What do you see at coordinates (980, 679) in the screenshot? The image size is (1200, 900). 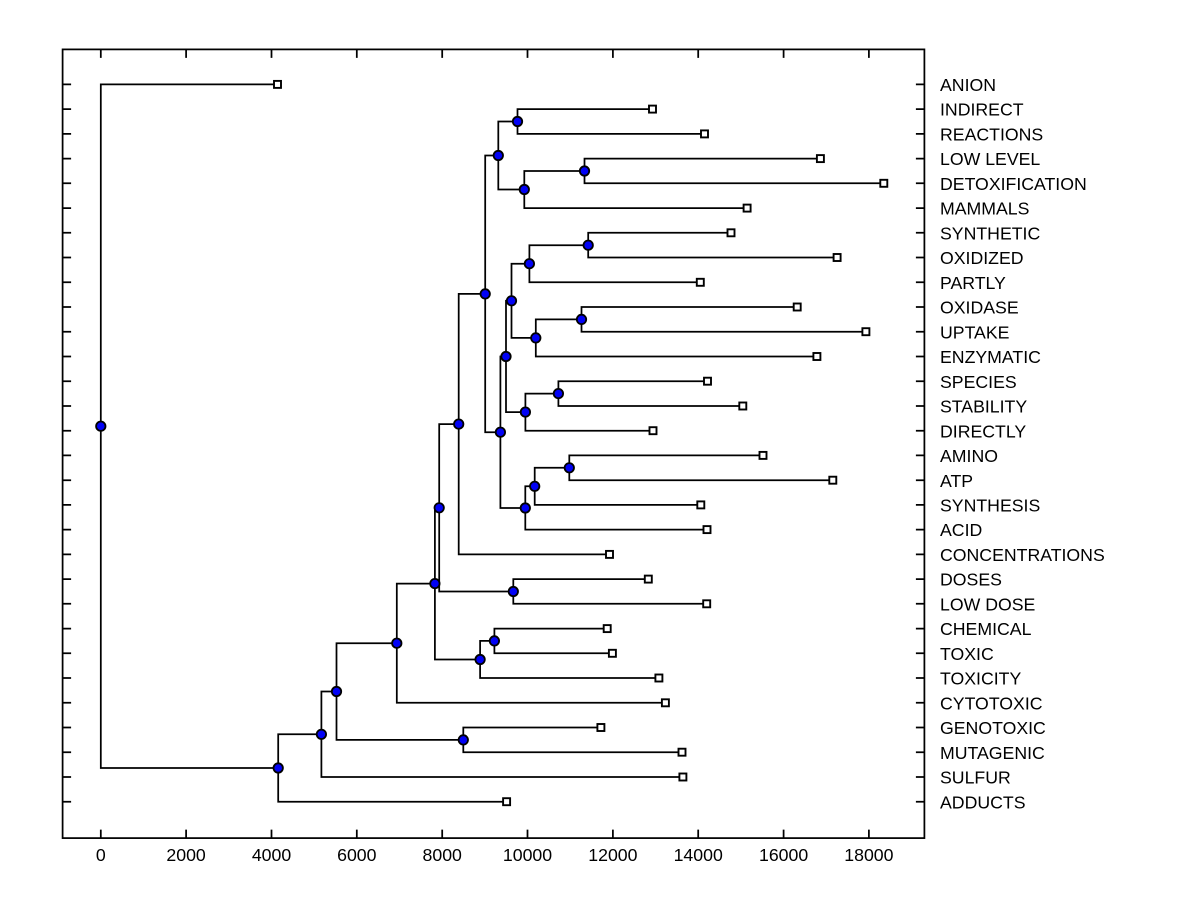 I see `svg-text: TOXICITY` at bounding box center [980, 679].